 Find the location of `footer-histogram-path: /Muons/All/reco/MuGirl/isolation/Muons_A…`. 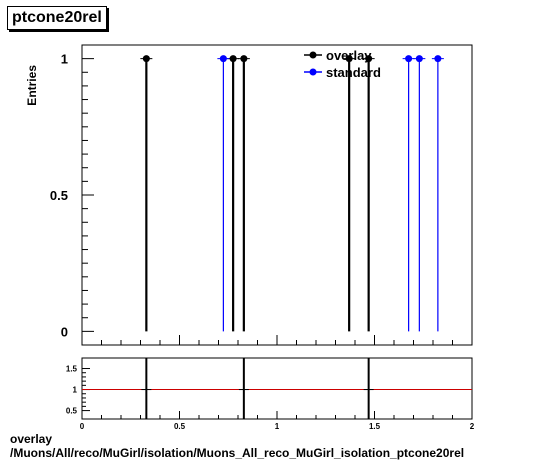

footer-histogram-path: /Muons/All/reco/MuGirl/isolation/Muons_A… is located at coordinates (237, 453).